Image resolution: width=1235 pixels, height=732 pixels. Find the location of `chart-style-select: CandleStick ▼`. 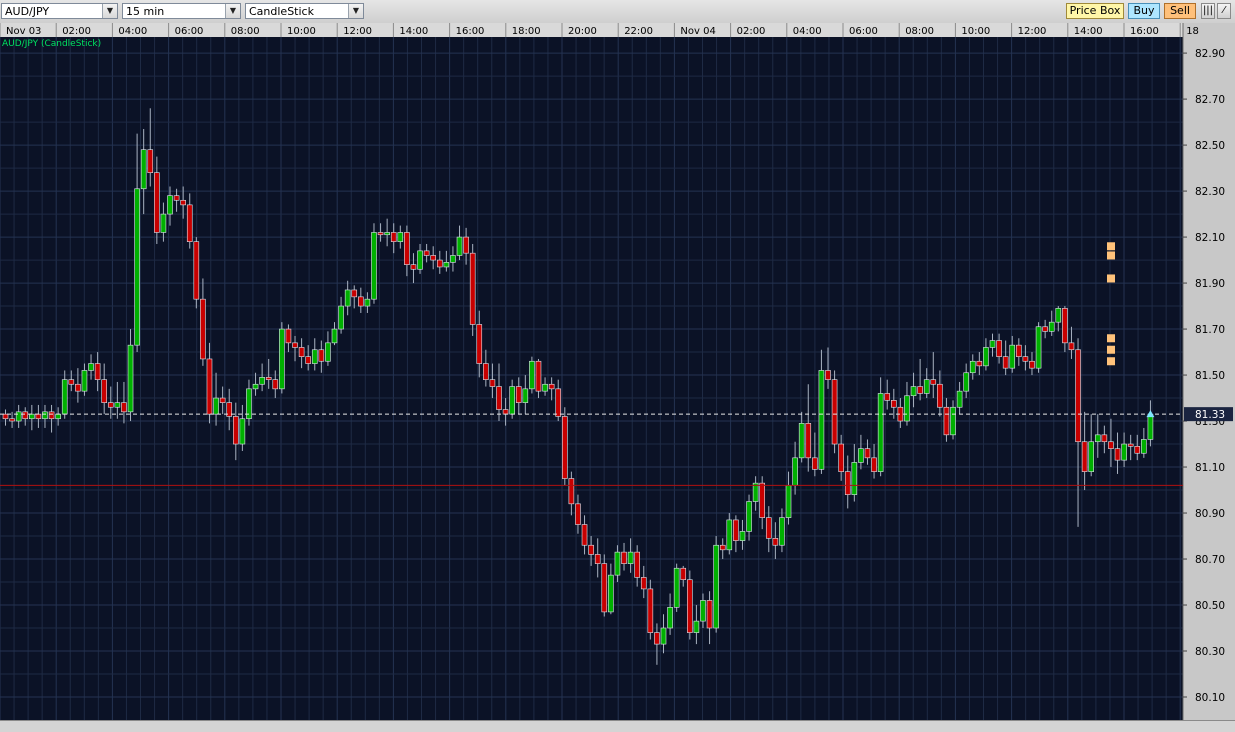

chart-style-select: CandleStick ▼ is located at coordinates (304, 11).